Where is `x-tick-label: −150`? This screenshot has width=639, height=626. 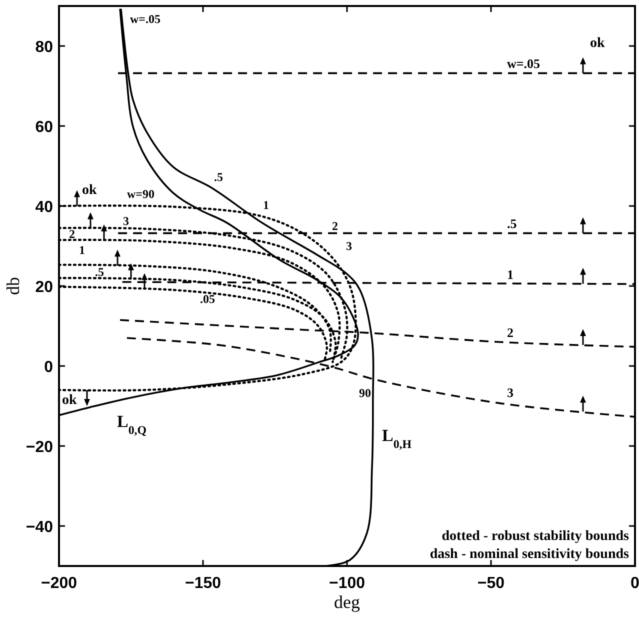
x-tick-label: −150 is located at coordinates (203, 583).